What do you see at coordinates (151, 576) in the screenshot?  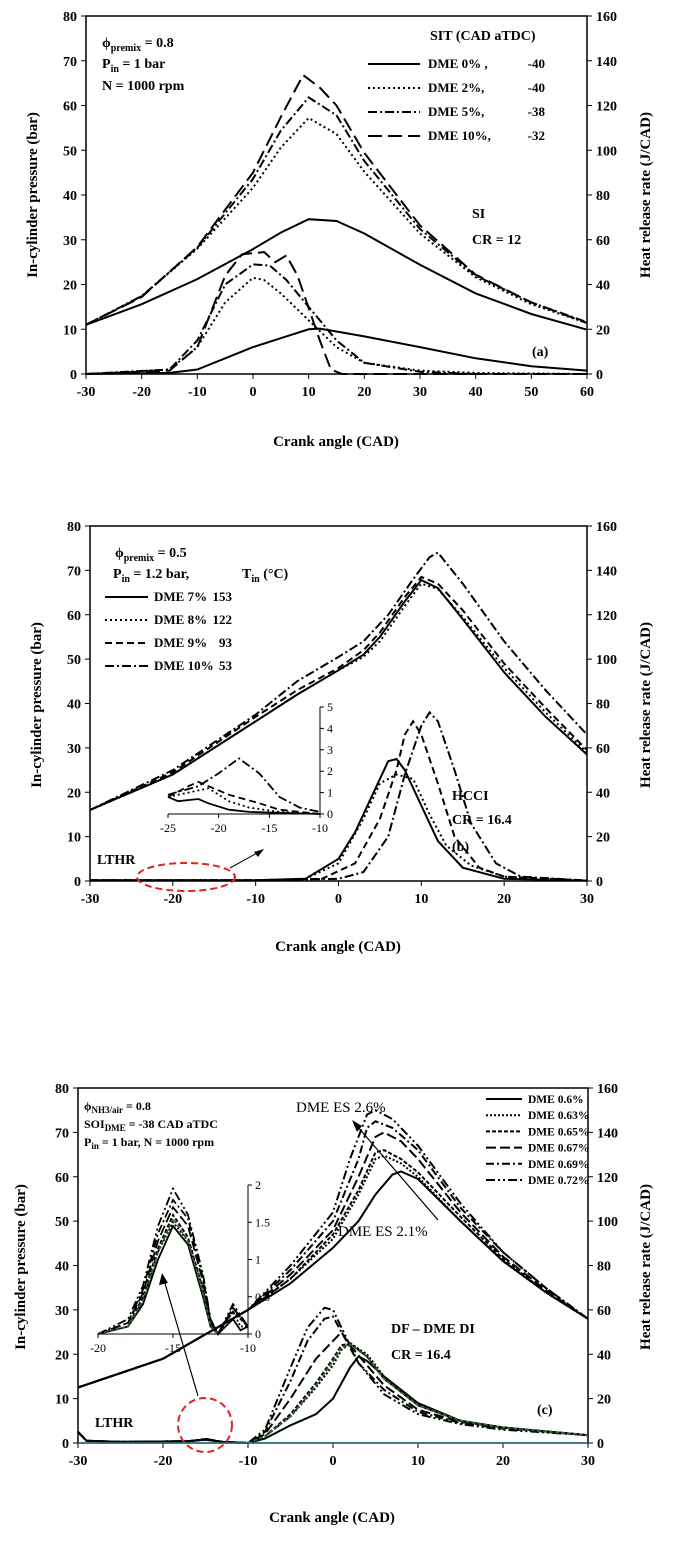 I see `panel-b-pin-label: Pin = 1.2 bar,` at bounding box center [151, 576].